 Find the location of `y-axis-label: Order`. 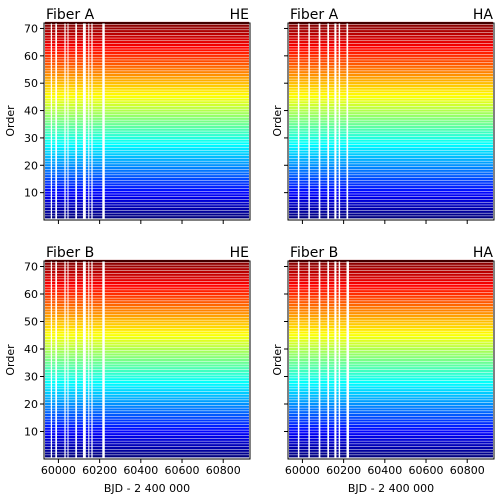

y-axis-label: Order is located at coordinates (277, 360).